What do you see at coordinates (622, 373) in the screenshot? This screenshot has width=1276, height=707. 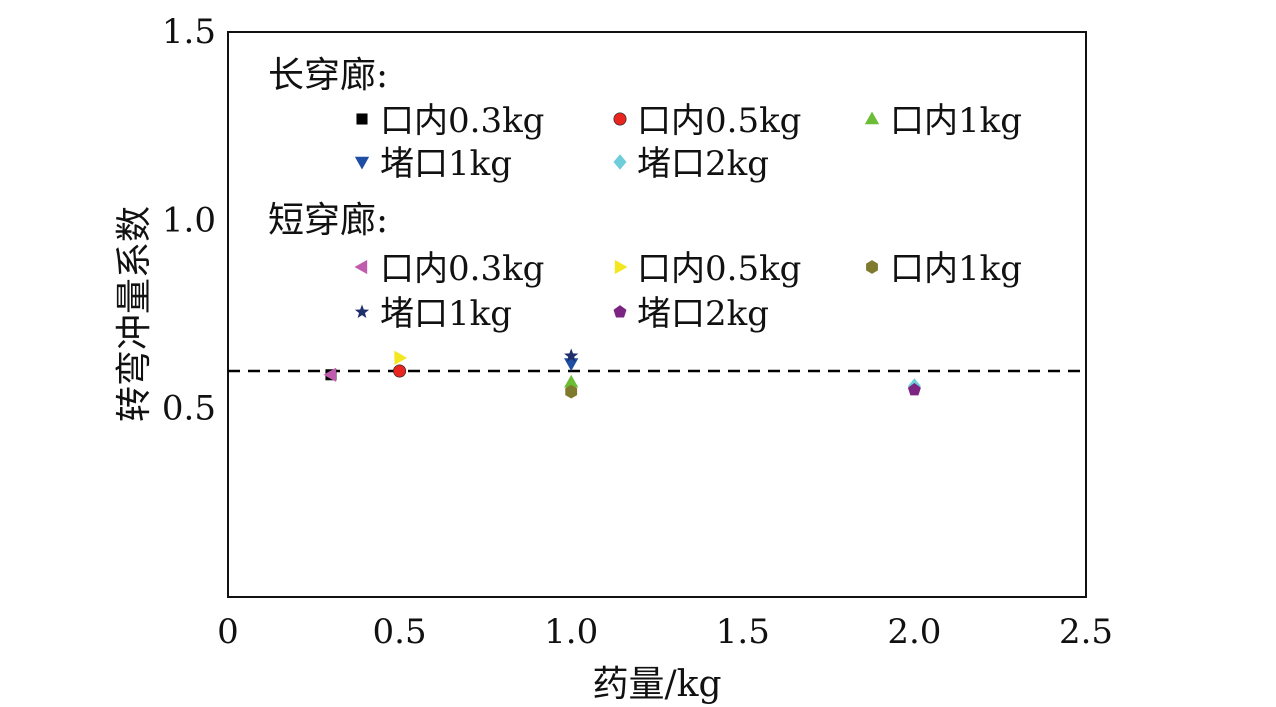 I see `data-points` at bounding box center [622, 373].